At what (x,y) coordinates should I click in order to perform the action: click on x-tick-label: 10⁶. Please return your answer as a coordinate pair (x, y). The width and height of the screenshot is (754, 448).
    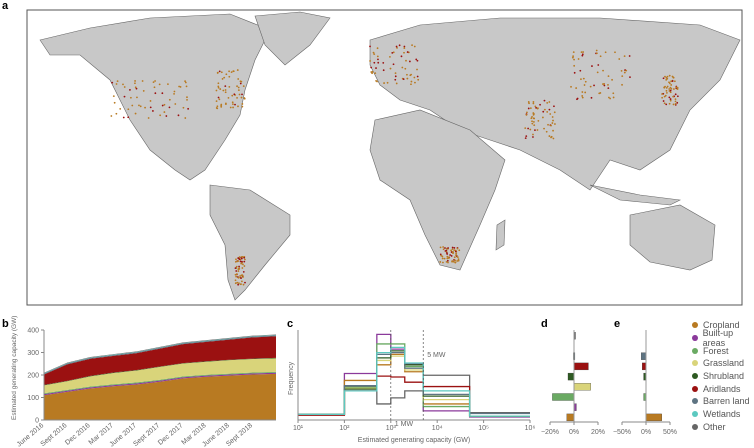
    Looking at the image, I should click on (530, 428).